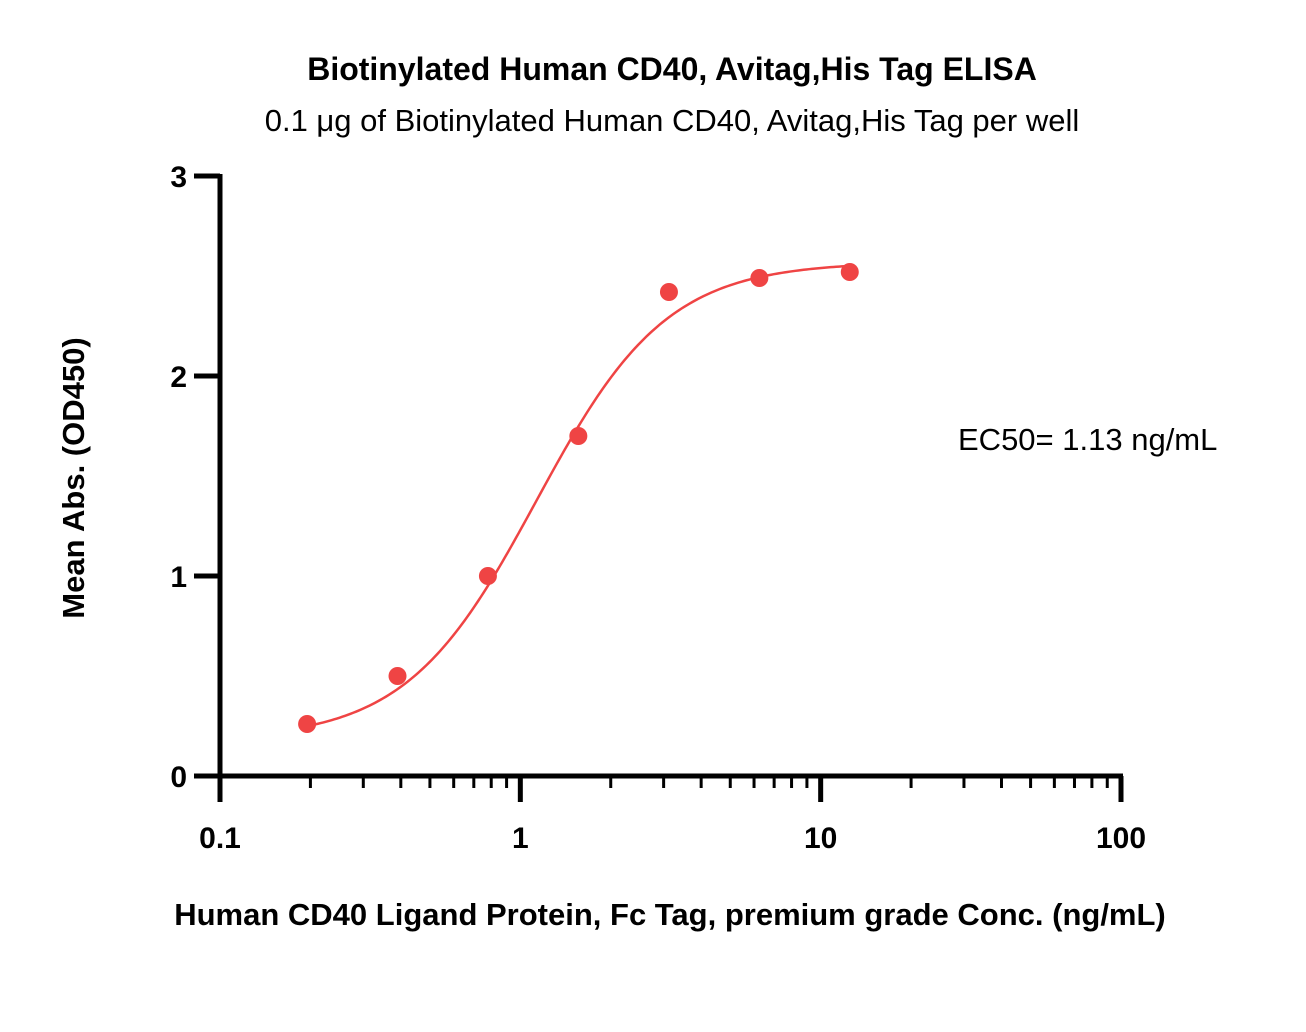  Describe the element at coordinates (178, 377) in the screenshot. I see `y-tick-label: 2` at that location.